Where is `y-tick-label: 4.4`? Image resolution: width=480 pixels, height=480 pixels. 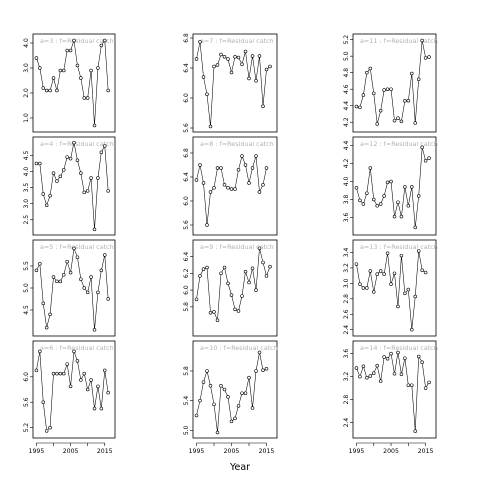 y-tick-label: 4.4 is located at coordinates (346, 106).